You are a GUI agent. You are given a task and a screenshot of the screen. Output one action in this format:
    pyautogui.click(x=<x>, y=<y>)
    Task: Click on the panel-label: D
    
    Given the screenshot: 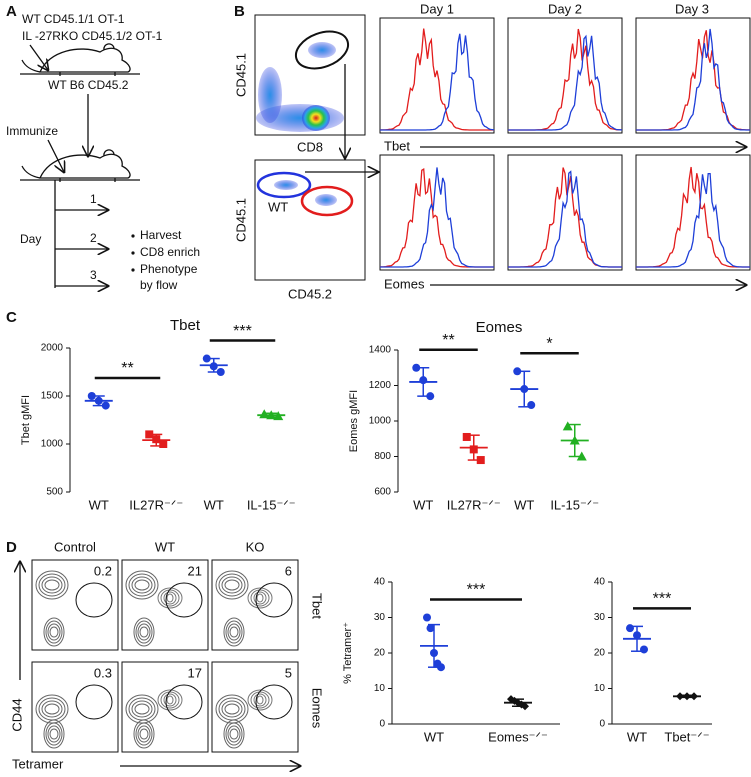 What is the action you would take?
    pyautogui.click(x=11, y=547)
    